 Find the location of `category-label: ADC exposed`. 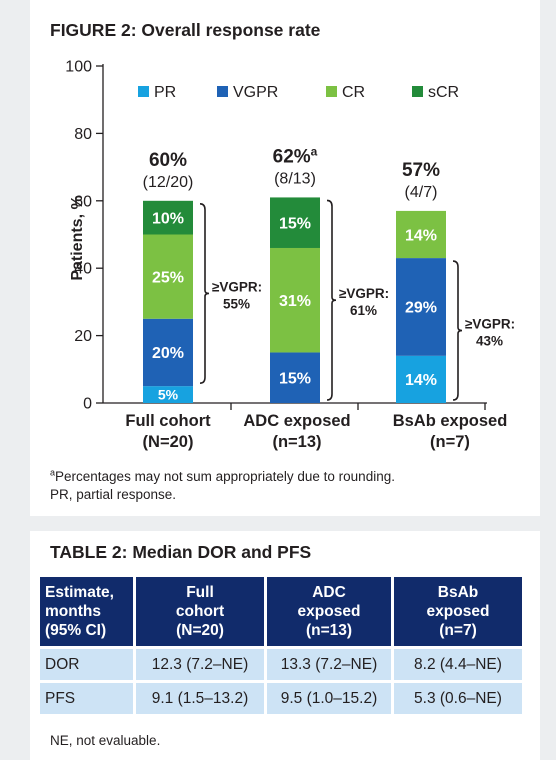

category-label: ADC exposed is located at coordinates (296, 421).